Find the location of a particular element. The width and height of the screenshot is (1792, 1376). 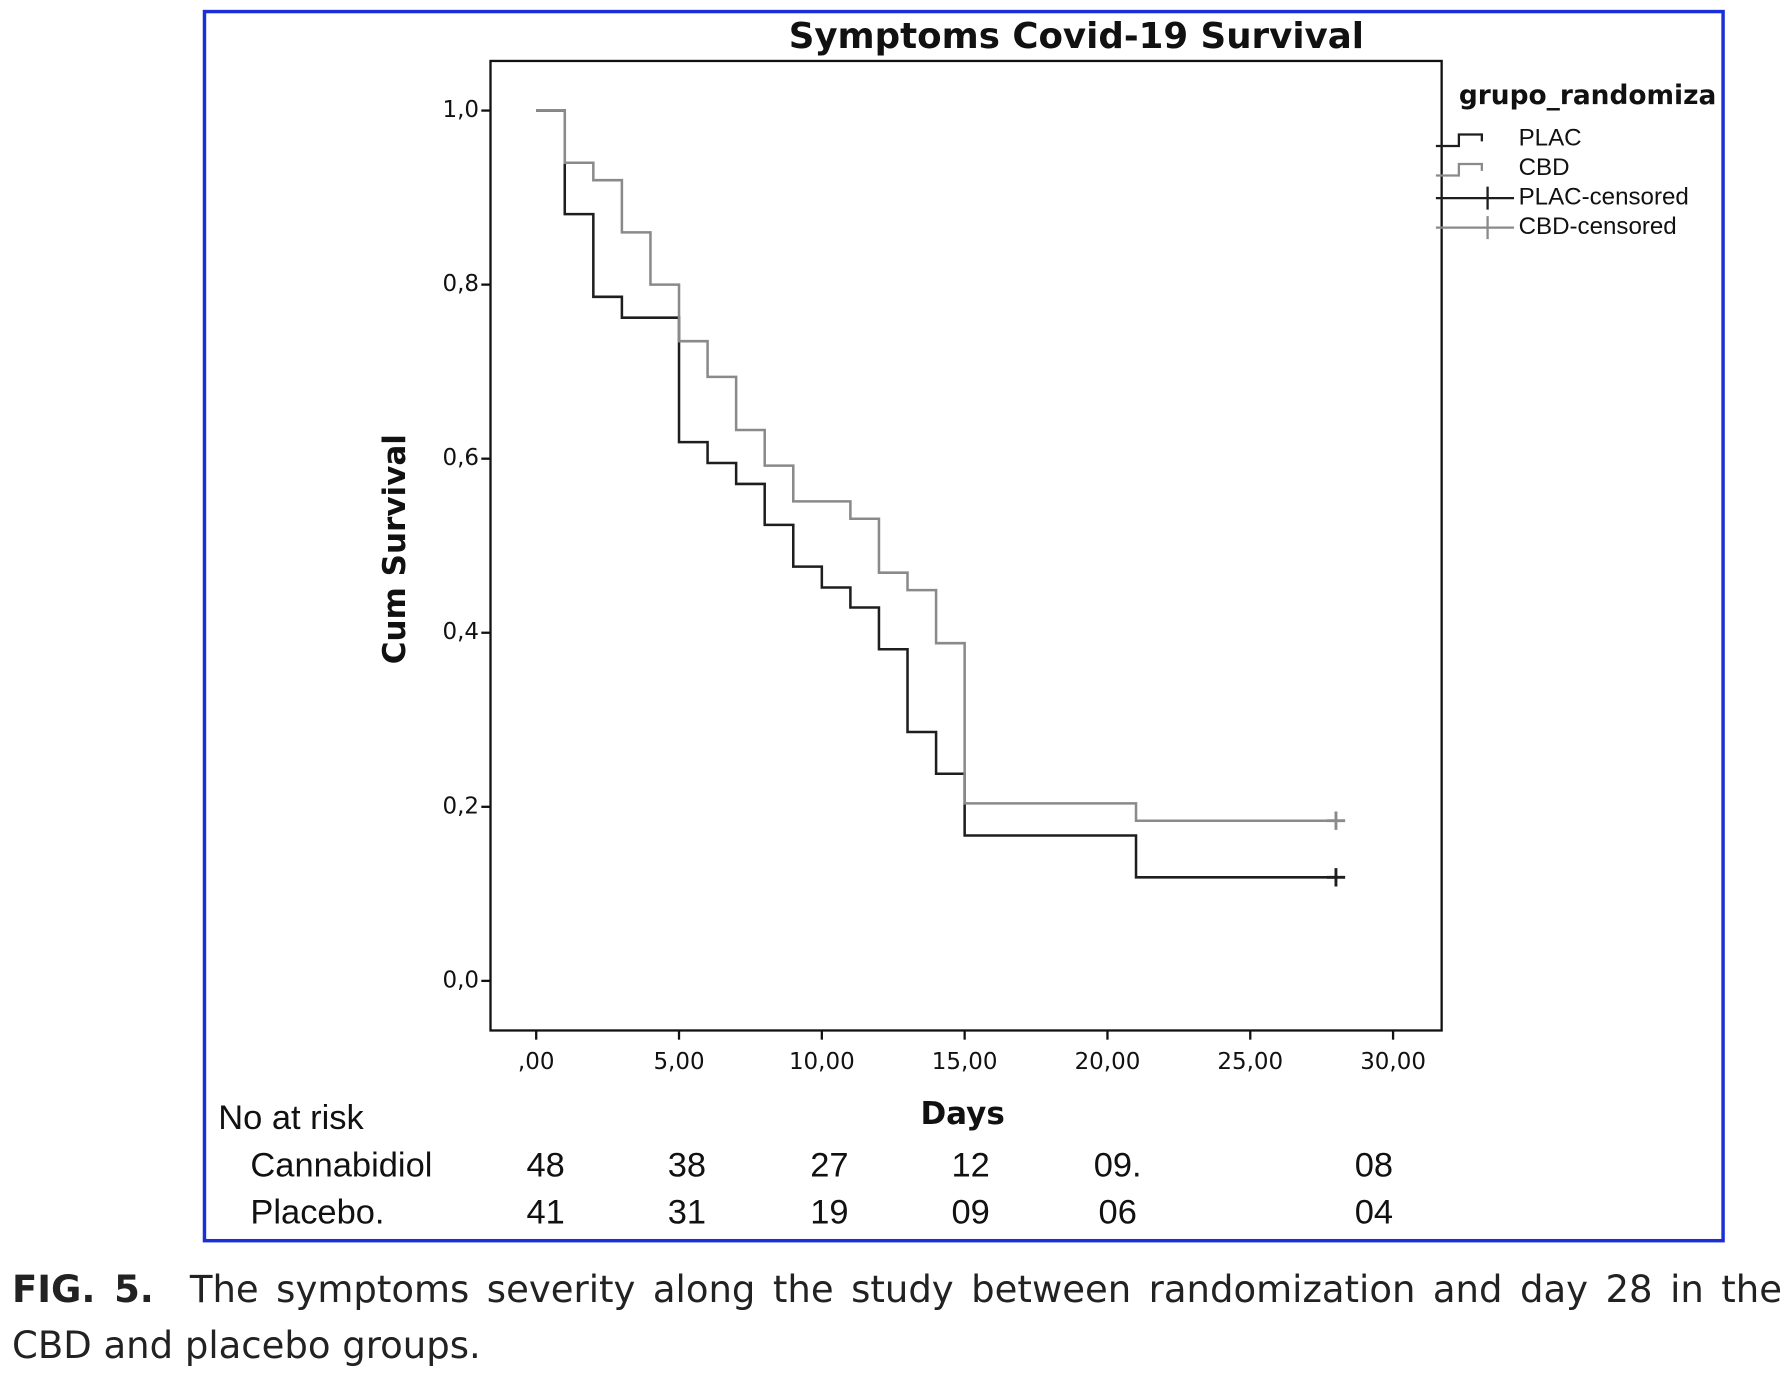

risk-count: 27 is located at coordinates (829, 1165).